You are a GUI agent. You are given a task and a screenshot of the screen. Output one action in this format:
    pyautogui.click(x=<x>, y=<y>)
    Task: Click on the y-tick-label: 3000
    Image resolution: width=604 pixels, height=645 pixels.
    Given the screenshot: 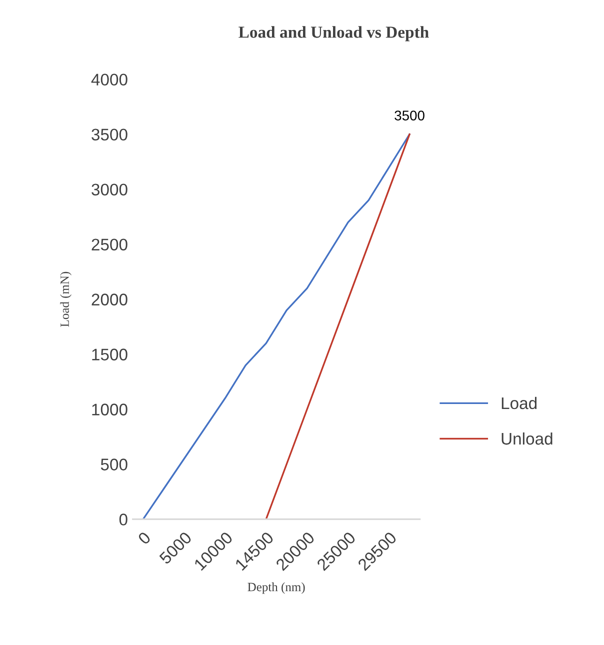 What is the action you would take?
    pyautogui.click(x=110, y=190)
    